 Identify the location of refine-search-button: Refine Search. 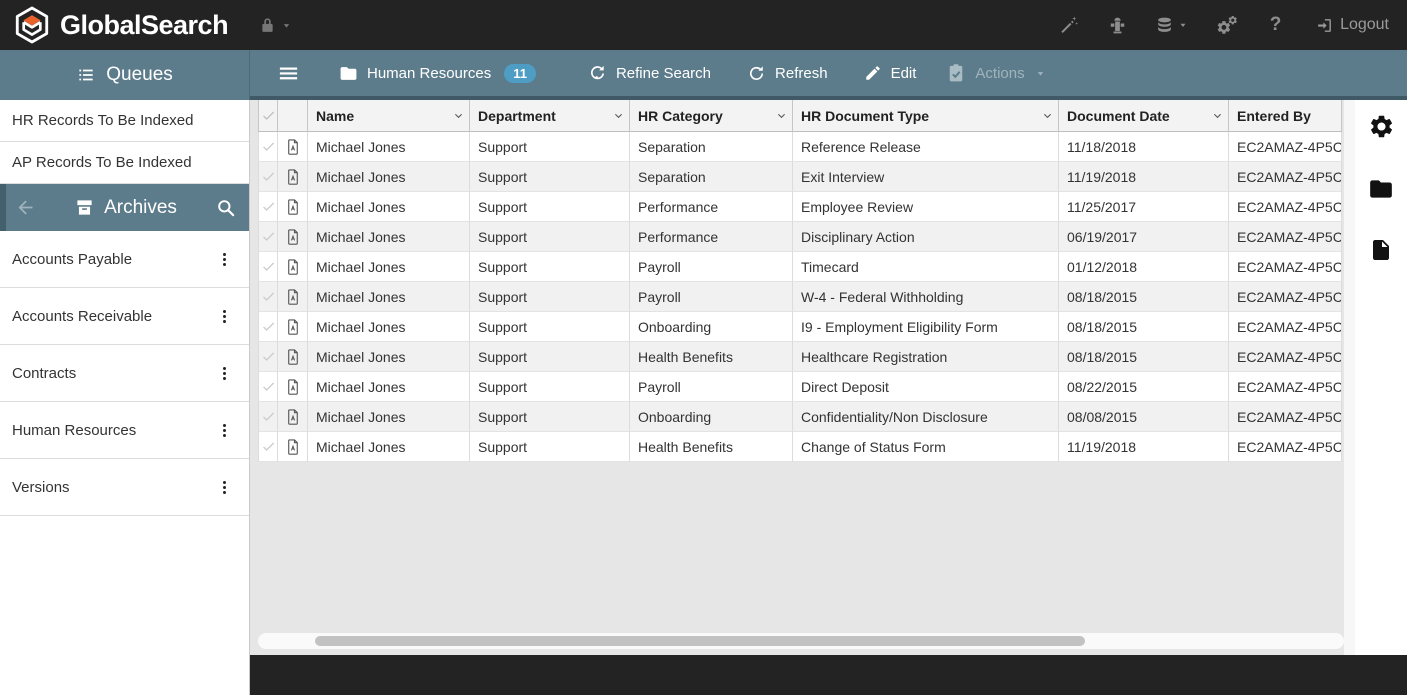
(649, 73).